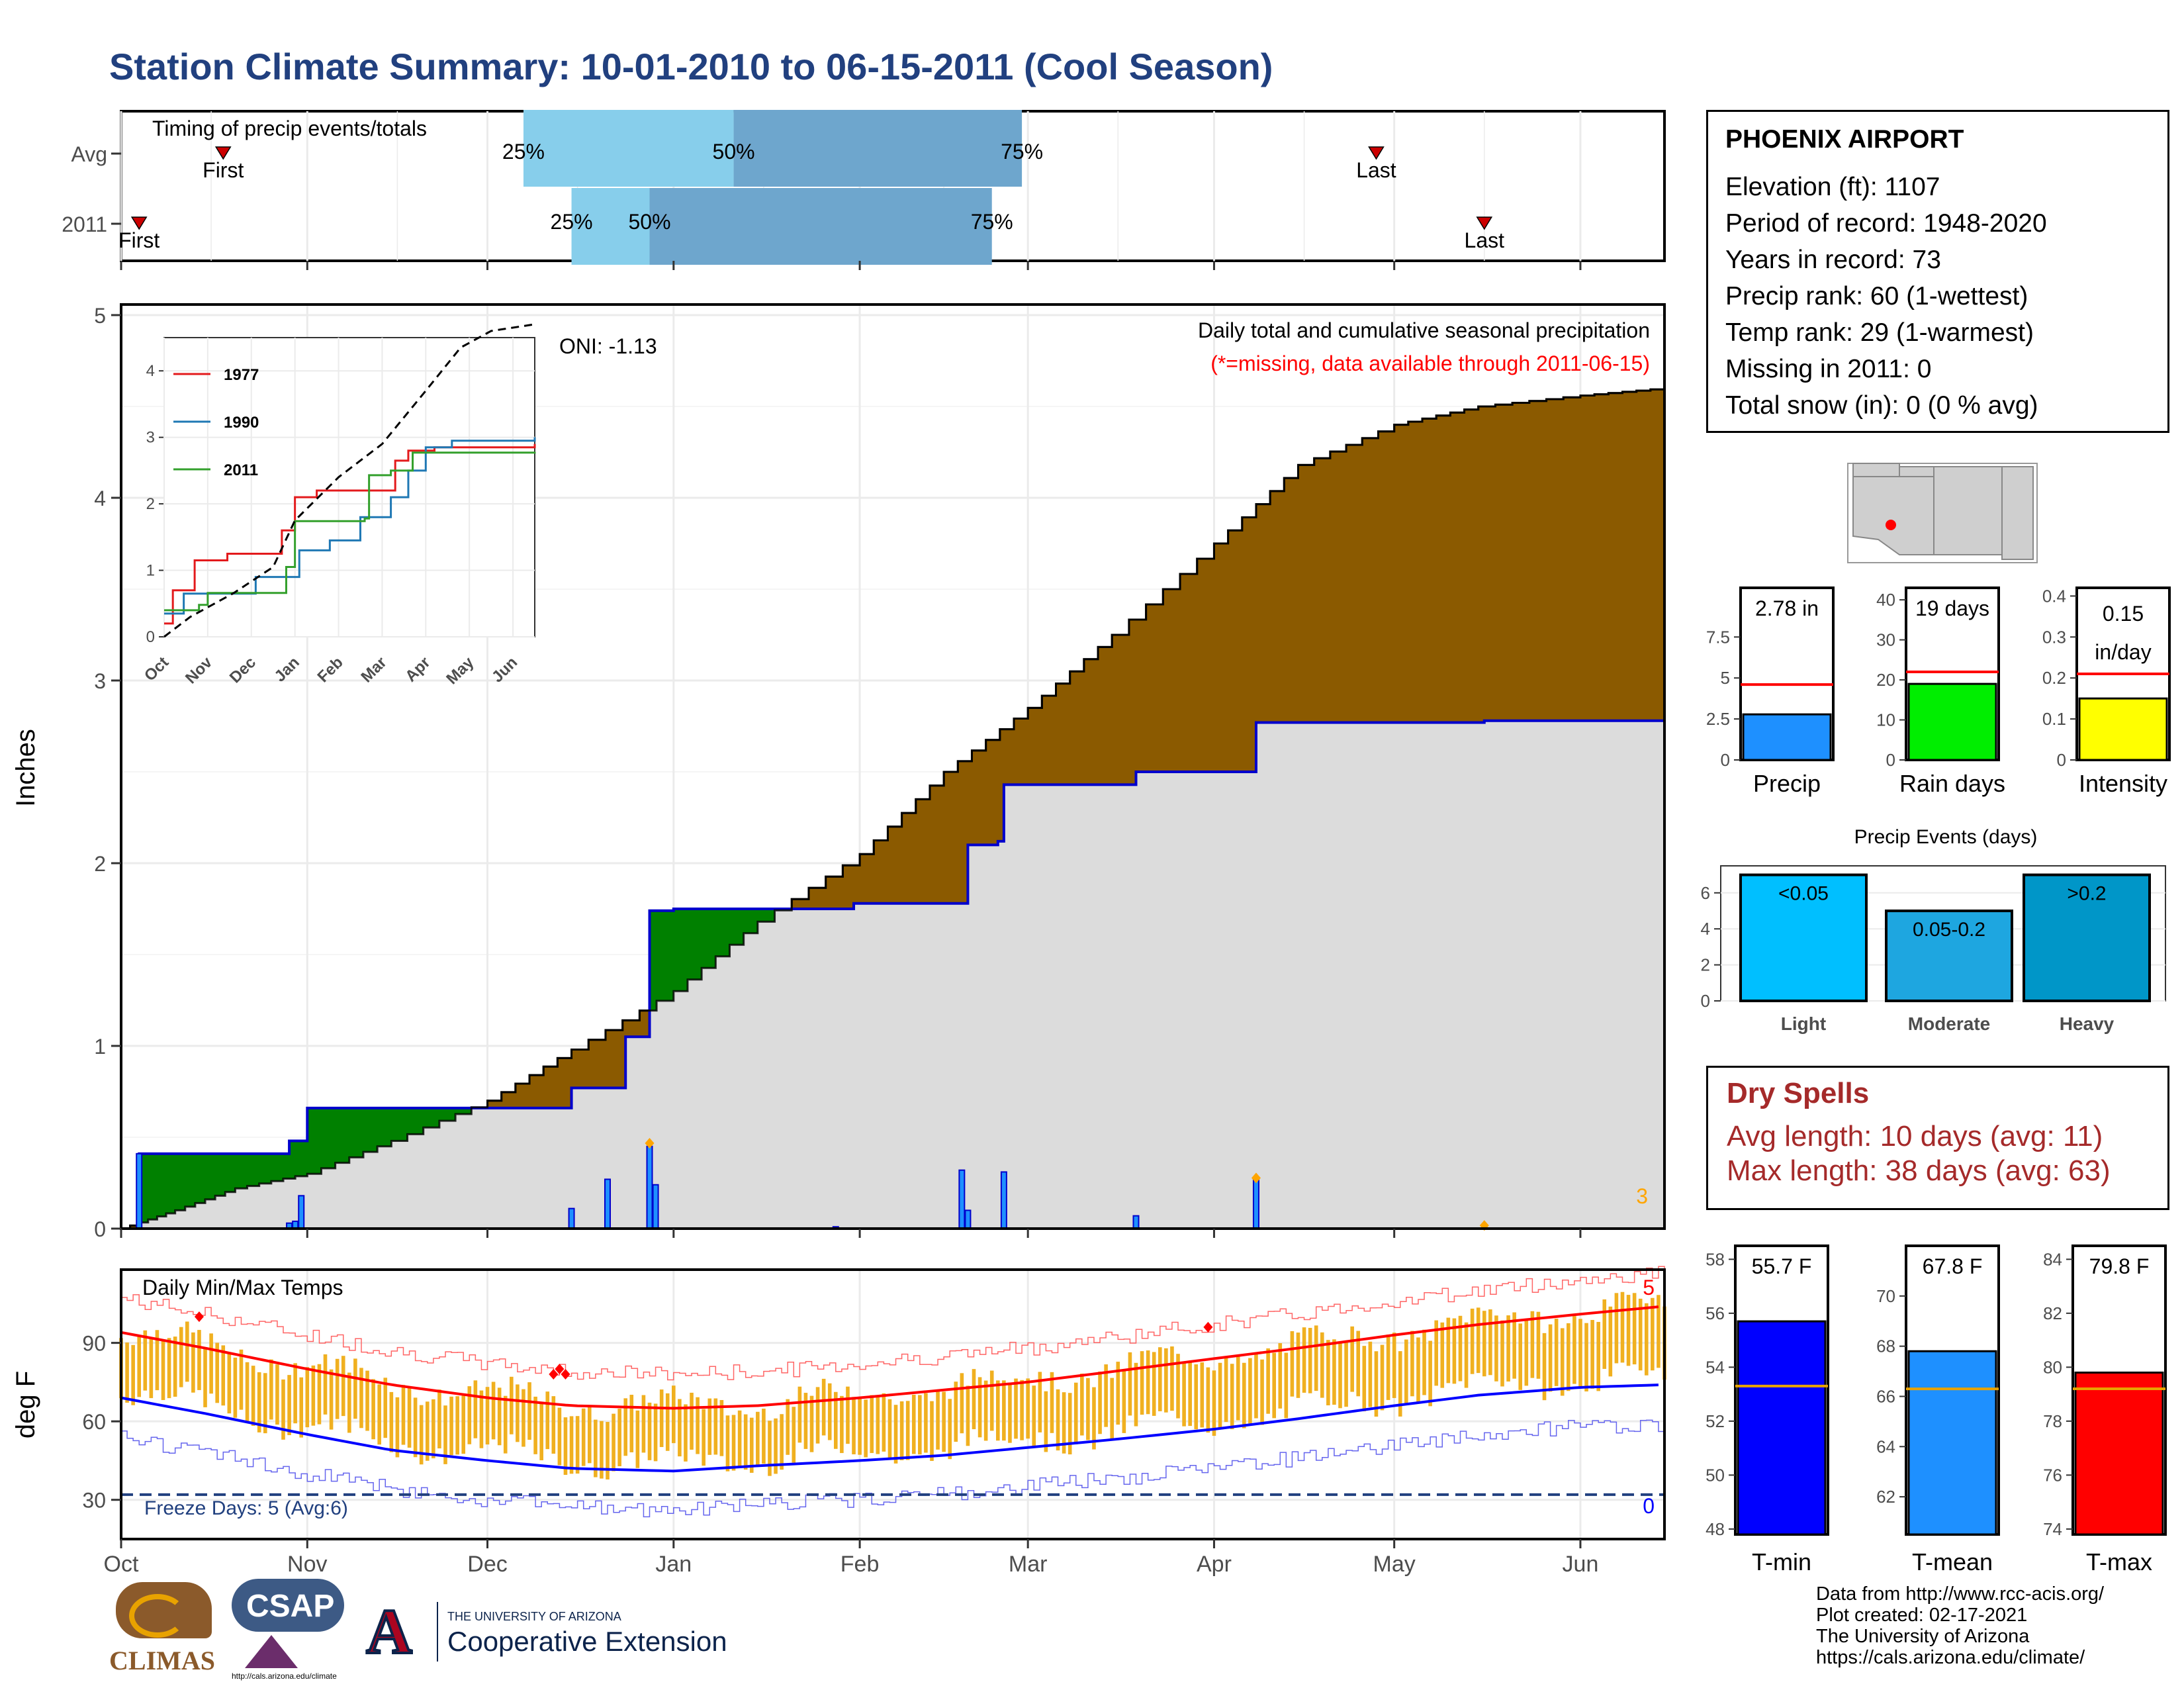 The image size is (2184, 1688). What do you see at coordinates (100, 1229) in the screenshot?
I see `precip-y-tick-label: 0` at bounding box center [100, 1229].